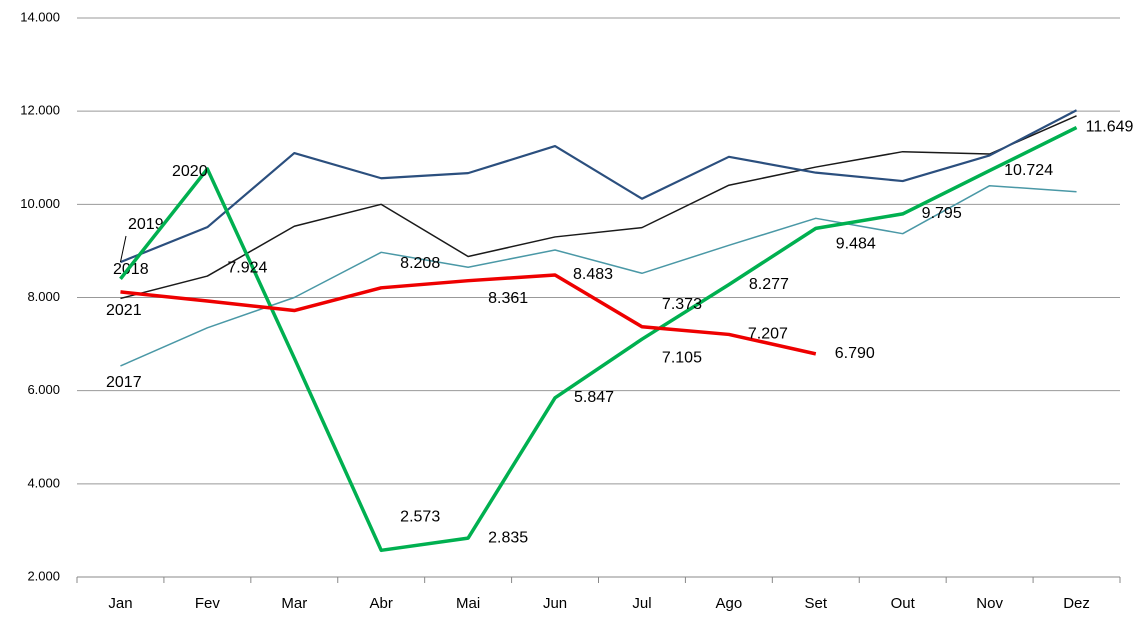  I want to click on x-tick-label: Jun, so click(555, 603).